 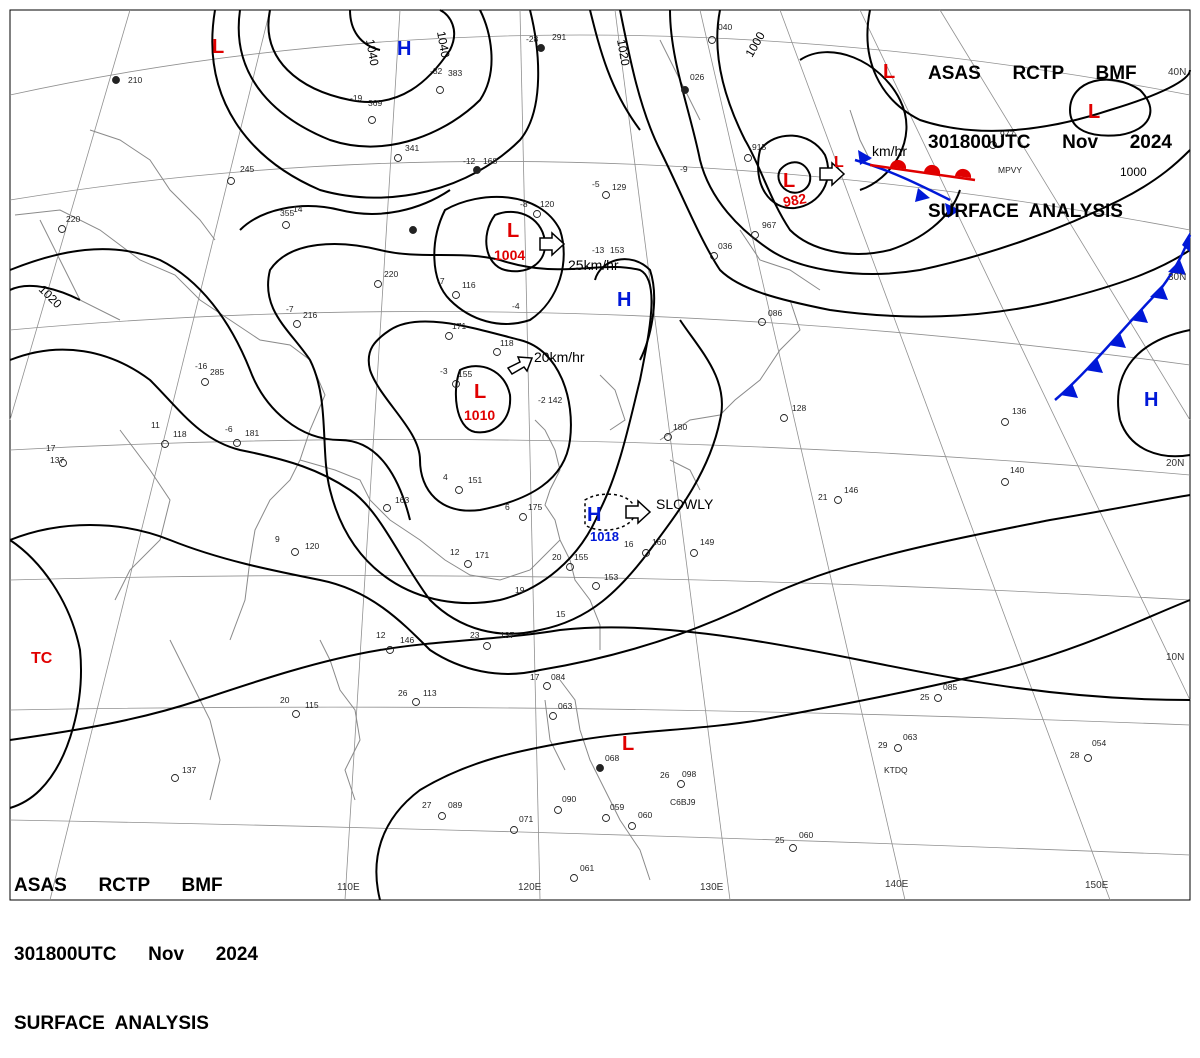 What do you see at coordinates (559, 357) in the screenshot?
I see `movement-label: 20km/hr` at bounding box center [559, 357].